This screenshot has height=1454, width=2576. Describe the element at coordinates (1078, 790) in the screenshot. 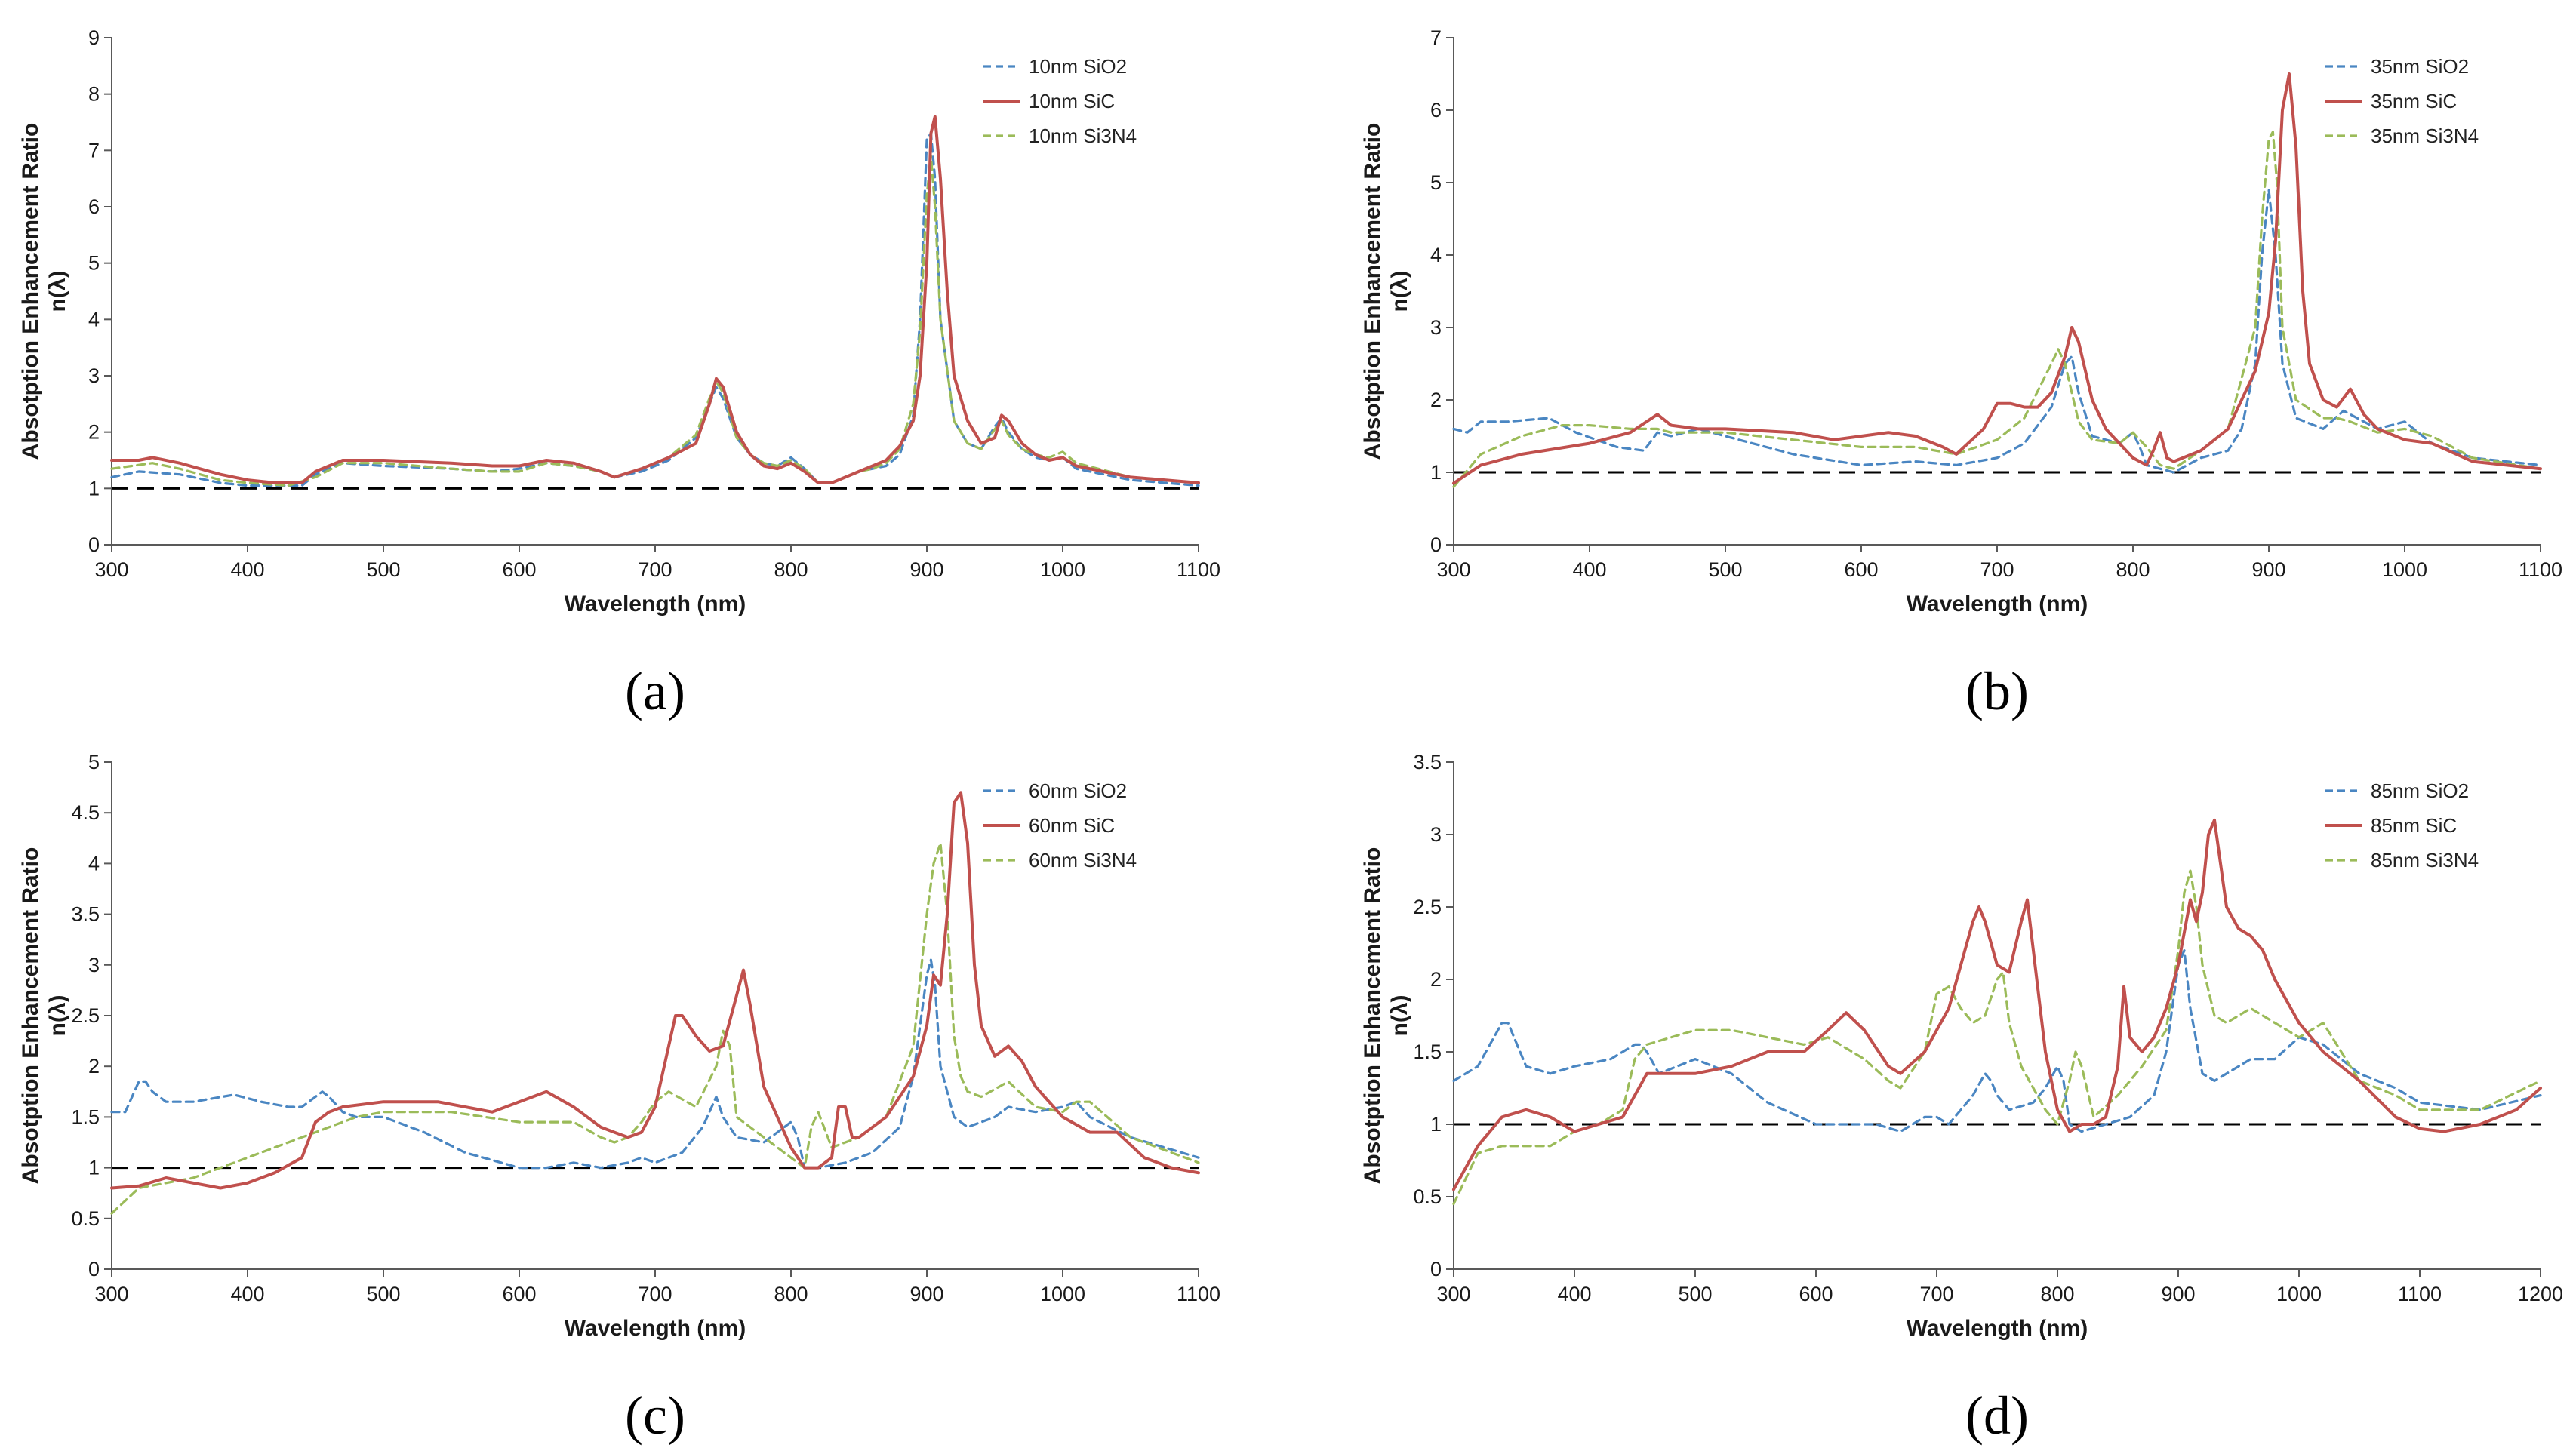

I see `legend-entry: 60nm SiO2` at that location.